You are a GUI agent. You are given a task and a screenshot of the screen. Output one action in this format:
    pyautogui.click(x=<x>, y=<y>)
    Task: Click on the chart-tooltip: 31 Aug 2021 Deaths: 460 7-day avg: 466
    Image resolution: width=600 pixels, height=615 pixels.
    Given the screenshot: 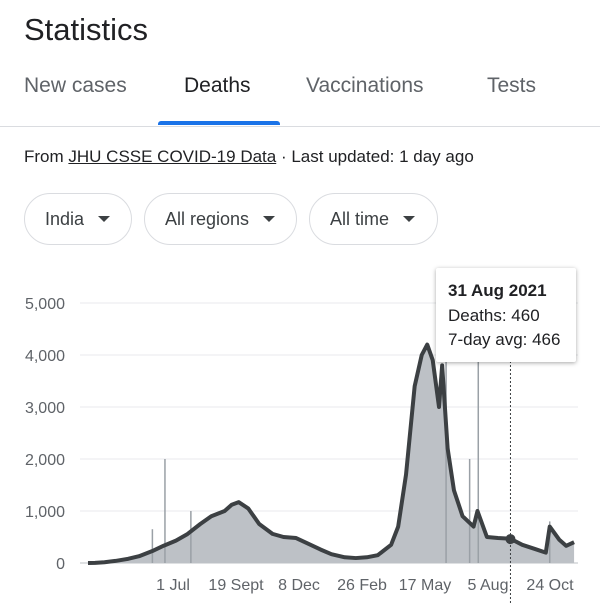 What is the action you would take?
    pyautogui.click(x=506, y=315)
    